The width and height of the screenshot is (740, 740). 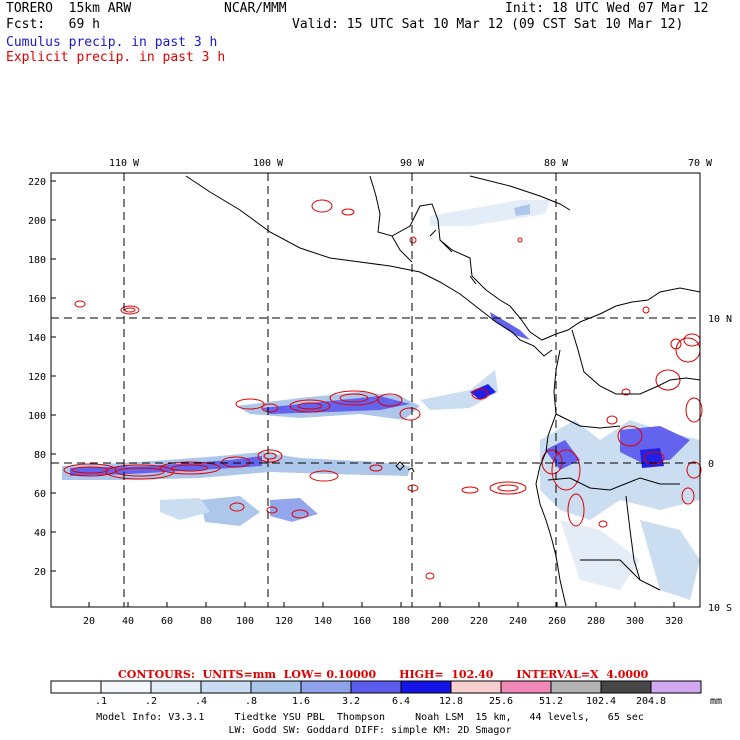 I want to click on color-bar-label: .2, so click(x=151, y=701).